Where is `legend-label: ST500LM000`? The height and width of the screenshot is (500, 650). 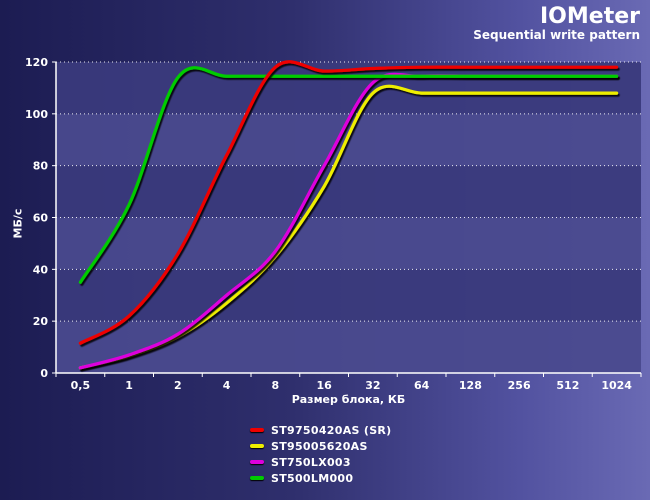 legend-label: ST500LM000 is located at coordinates (312, 478).